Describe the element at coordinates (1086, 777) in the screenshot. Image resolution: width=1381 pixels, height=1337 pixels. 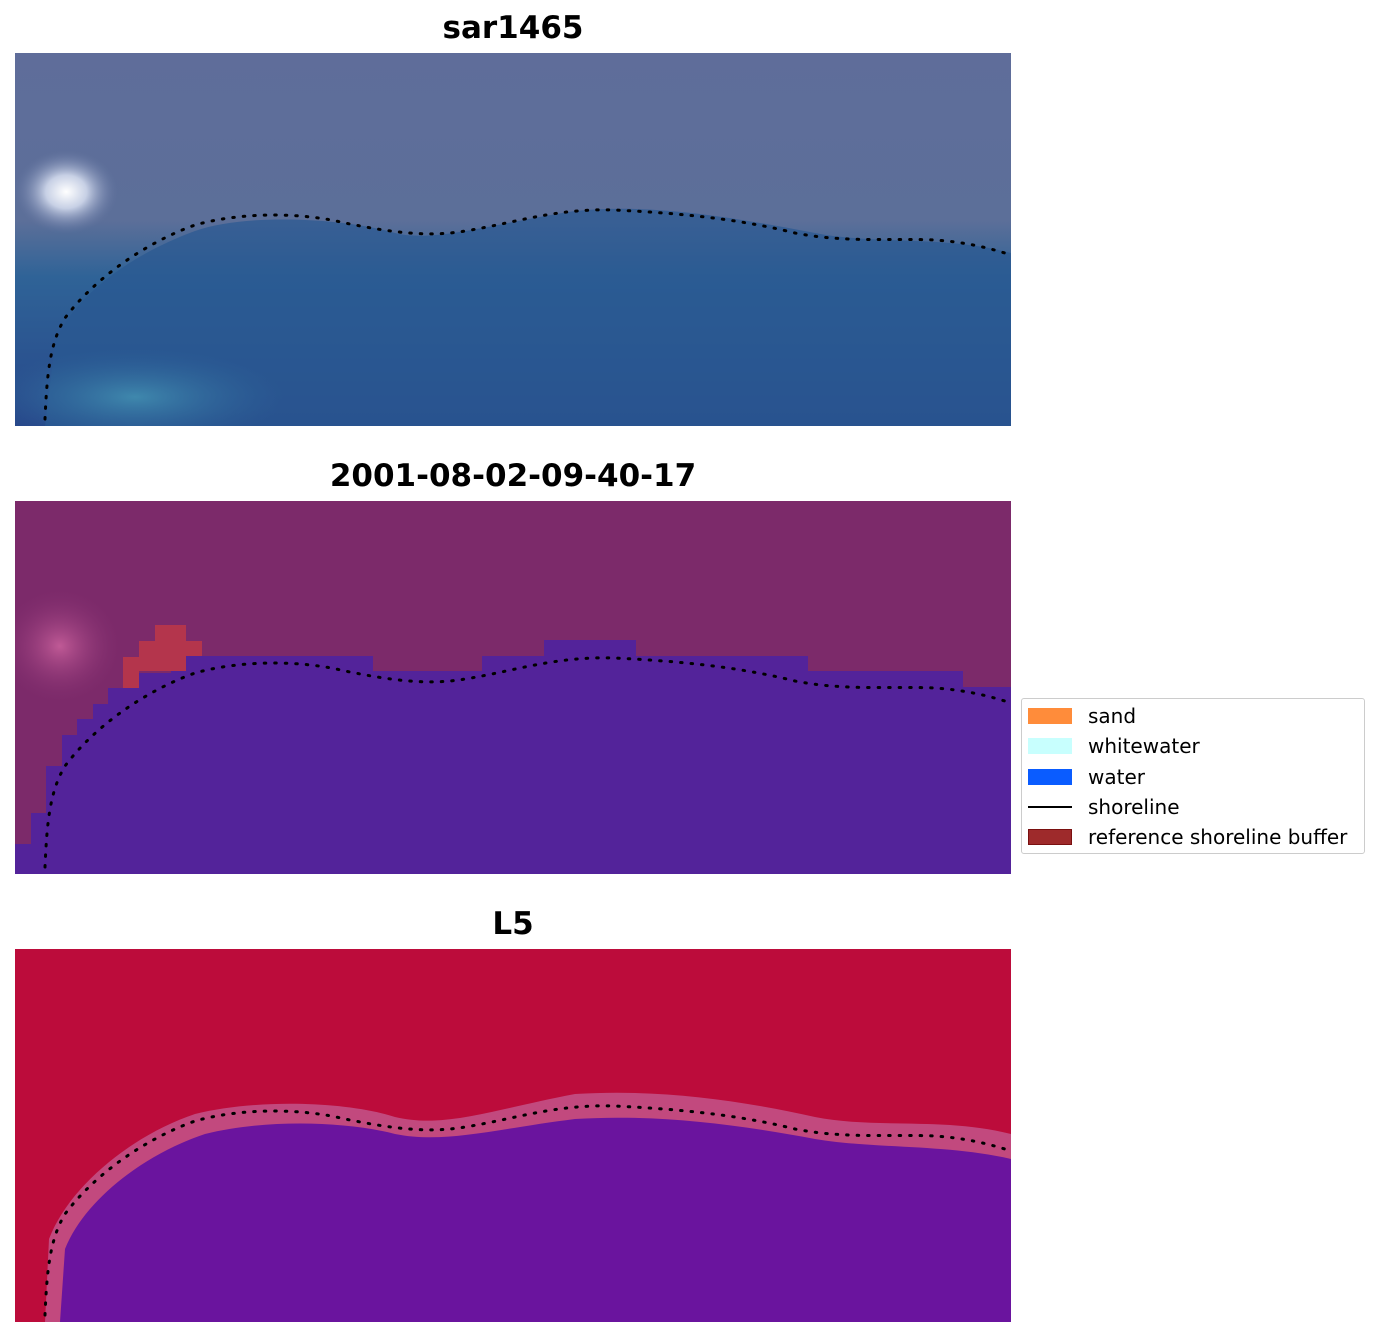
I see `legend-item-water: water` at that location.